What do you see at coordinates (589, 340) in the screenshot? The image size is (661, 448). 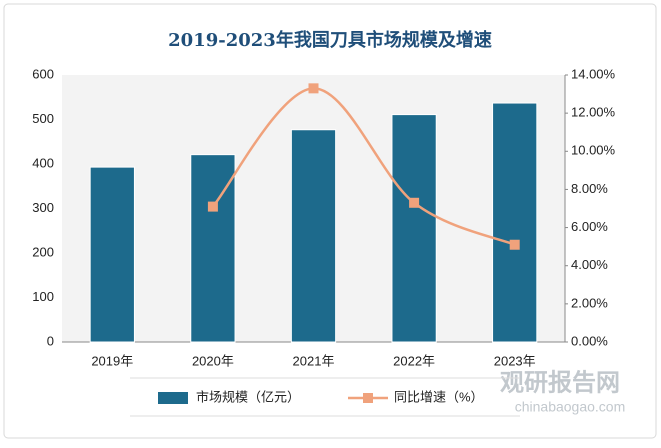 I see `y2-tick-label: 0.00%` at bounding box center [589, 340].